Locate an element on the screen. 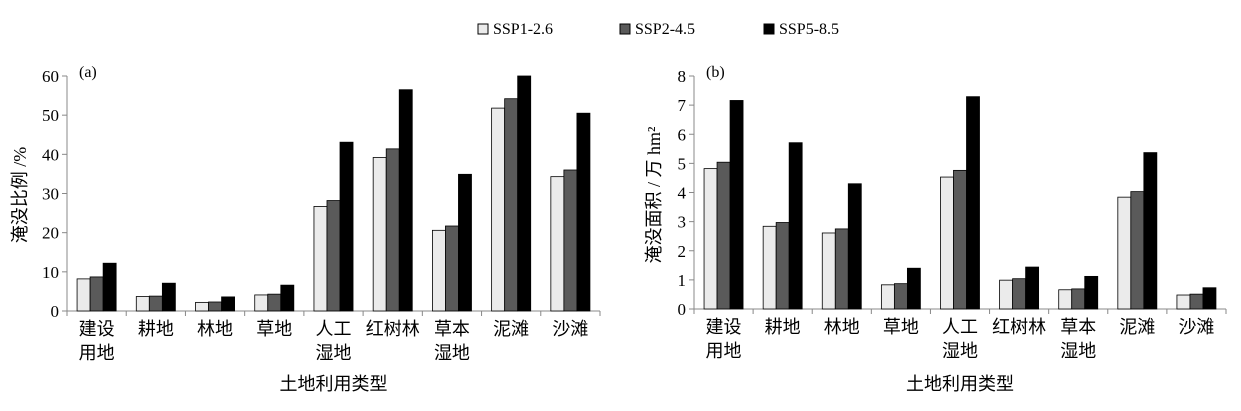 This screenshot has width=1241, height=411. panel-label: (b) is located at coordinates (715, 72).